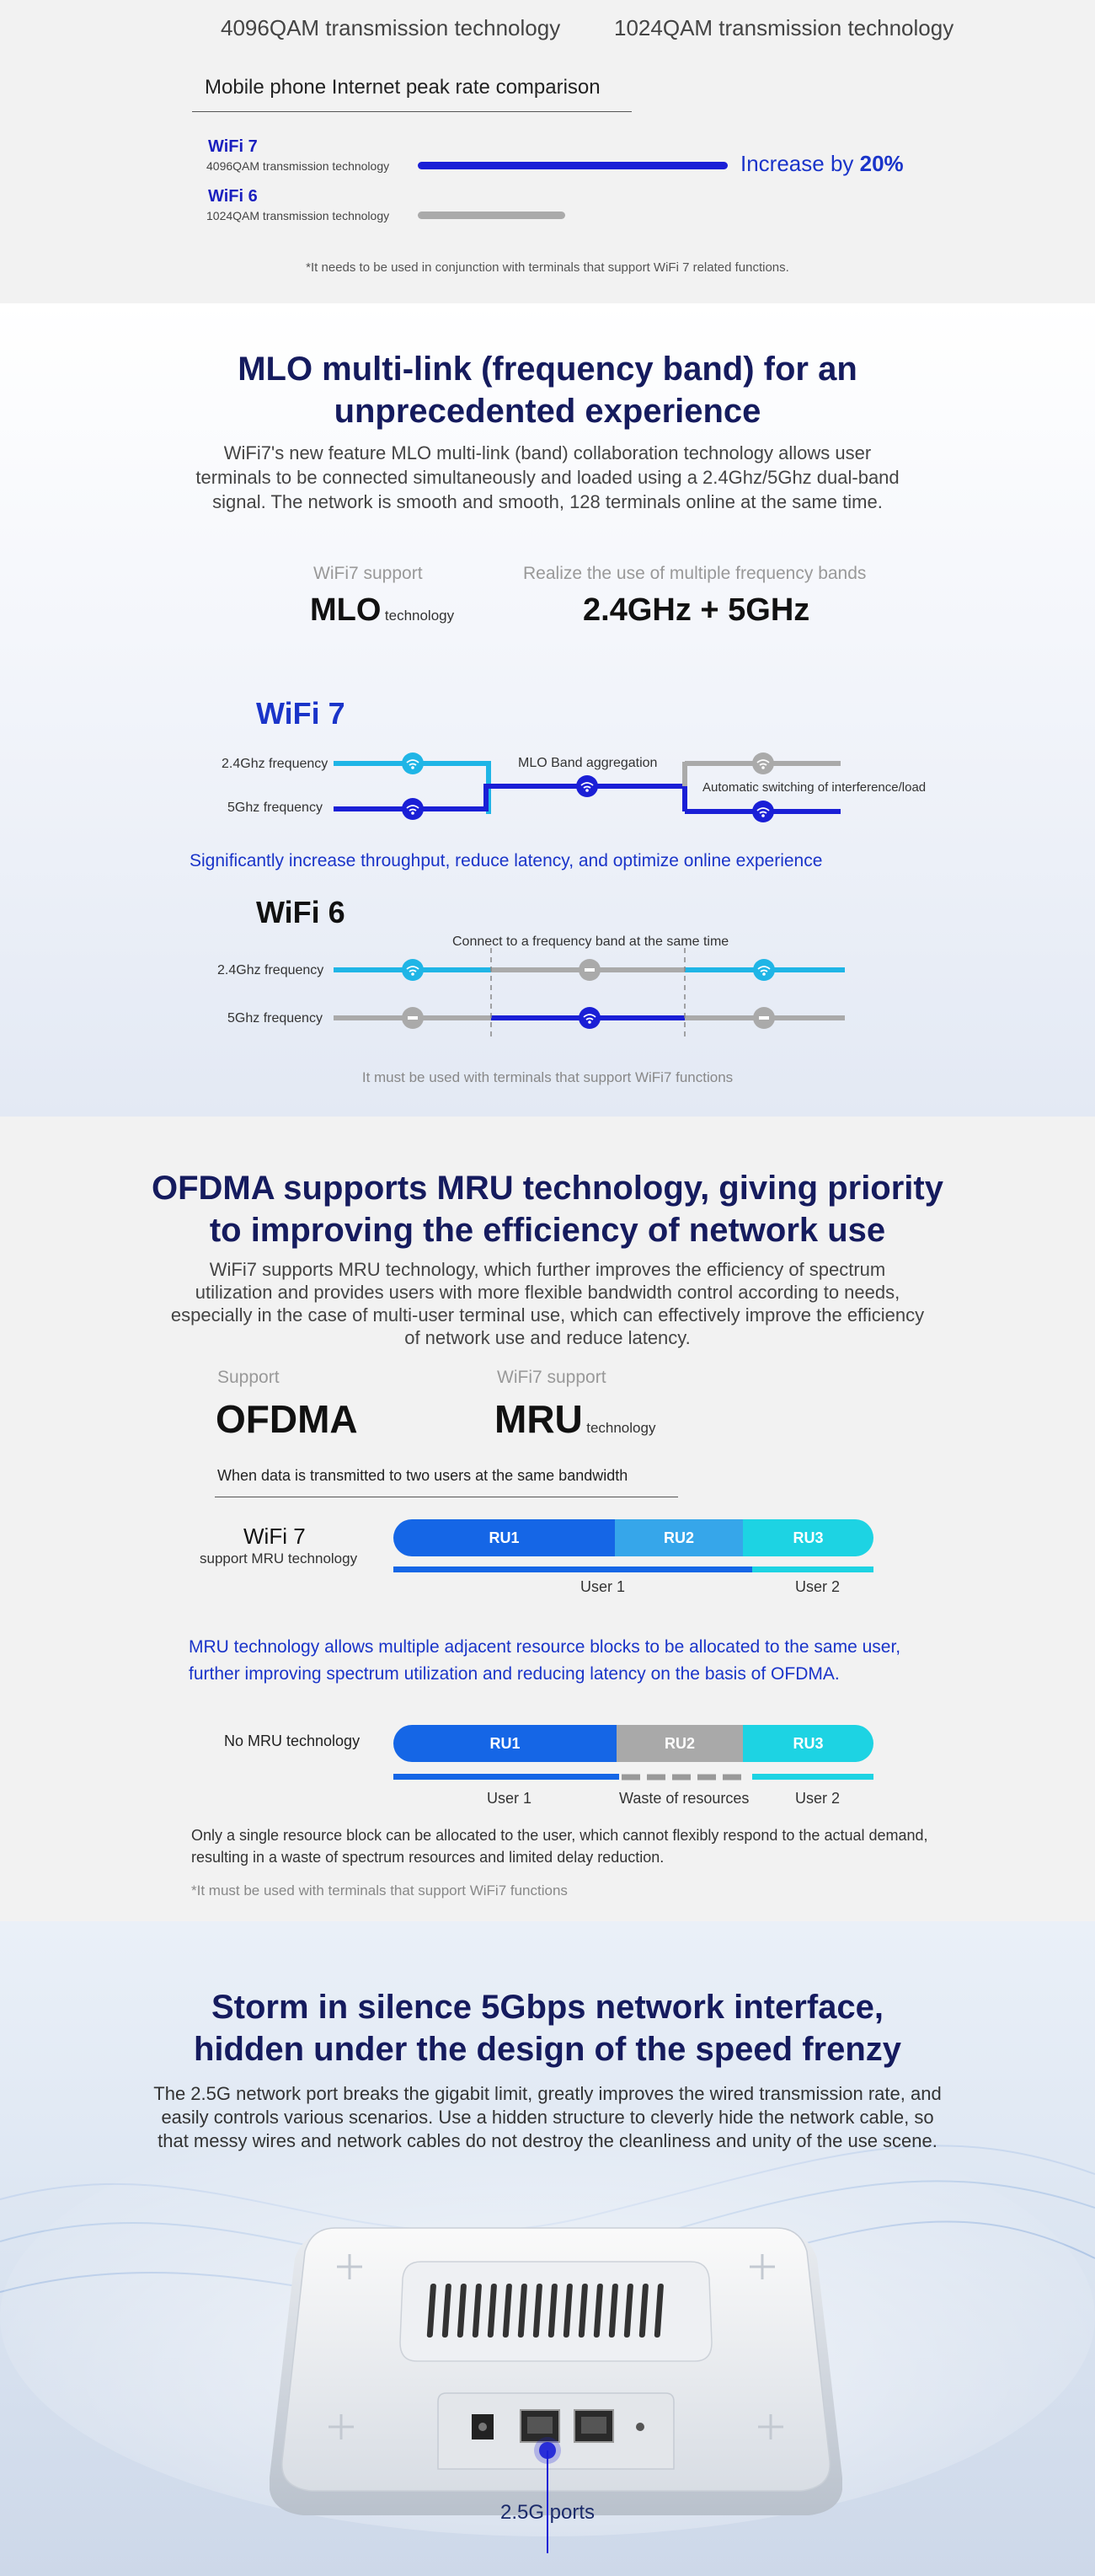 This screenshot has height=2576, width=1095. I want to click on ru1-block: RU1, so click(504, 1537).